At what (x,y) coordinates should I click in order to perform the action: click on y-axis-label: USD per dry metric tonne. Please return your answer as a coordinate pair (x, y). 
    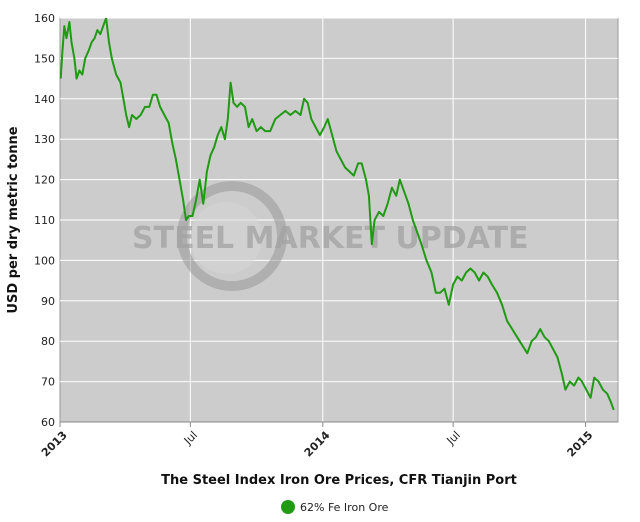
    Looking at the image, I should click on (13, 219).